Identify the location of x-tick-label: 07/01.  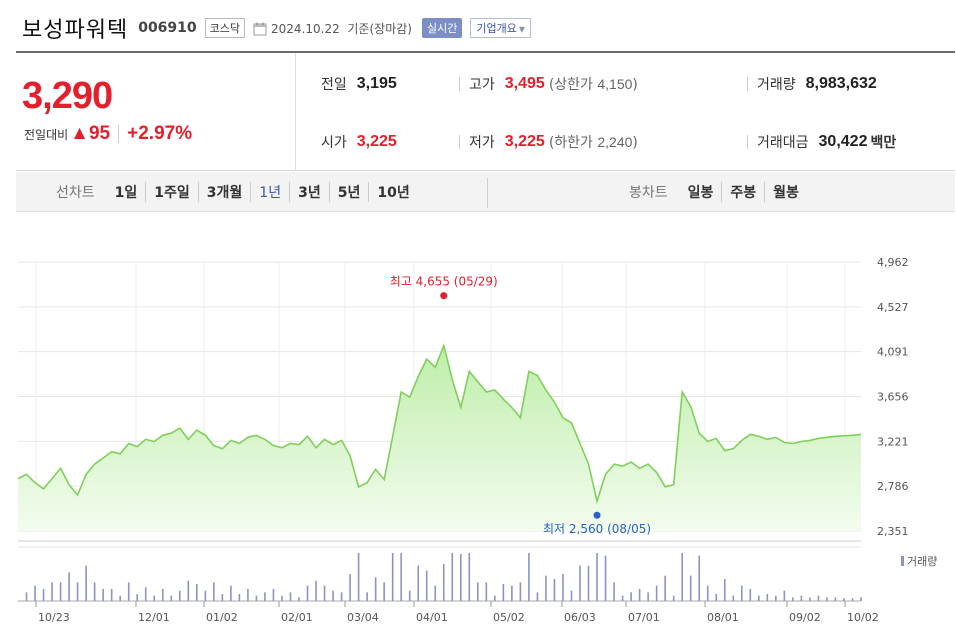
(644, 617).